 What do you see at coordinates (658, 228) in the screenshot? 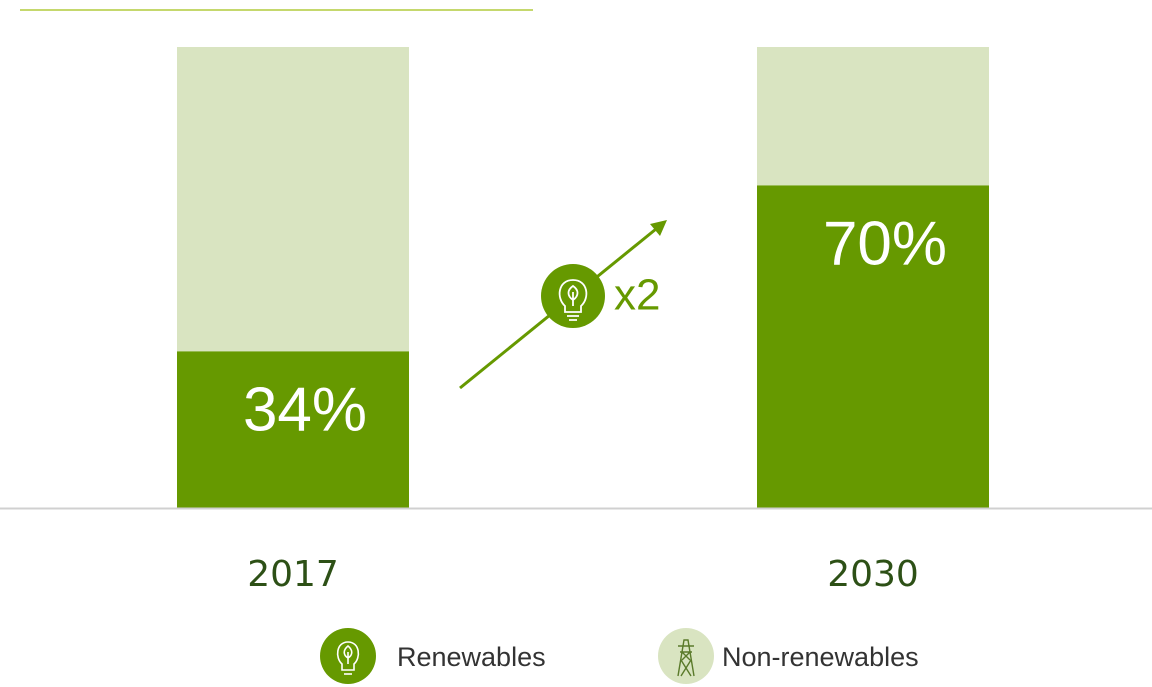
I see `arrow-head` at bounding box center [658, 228].